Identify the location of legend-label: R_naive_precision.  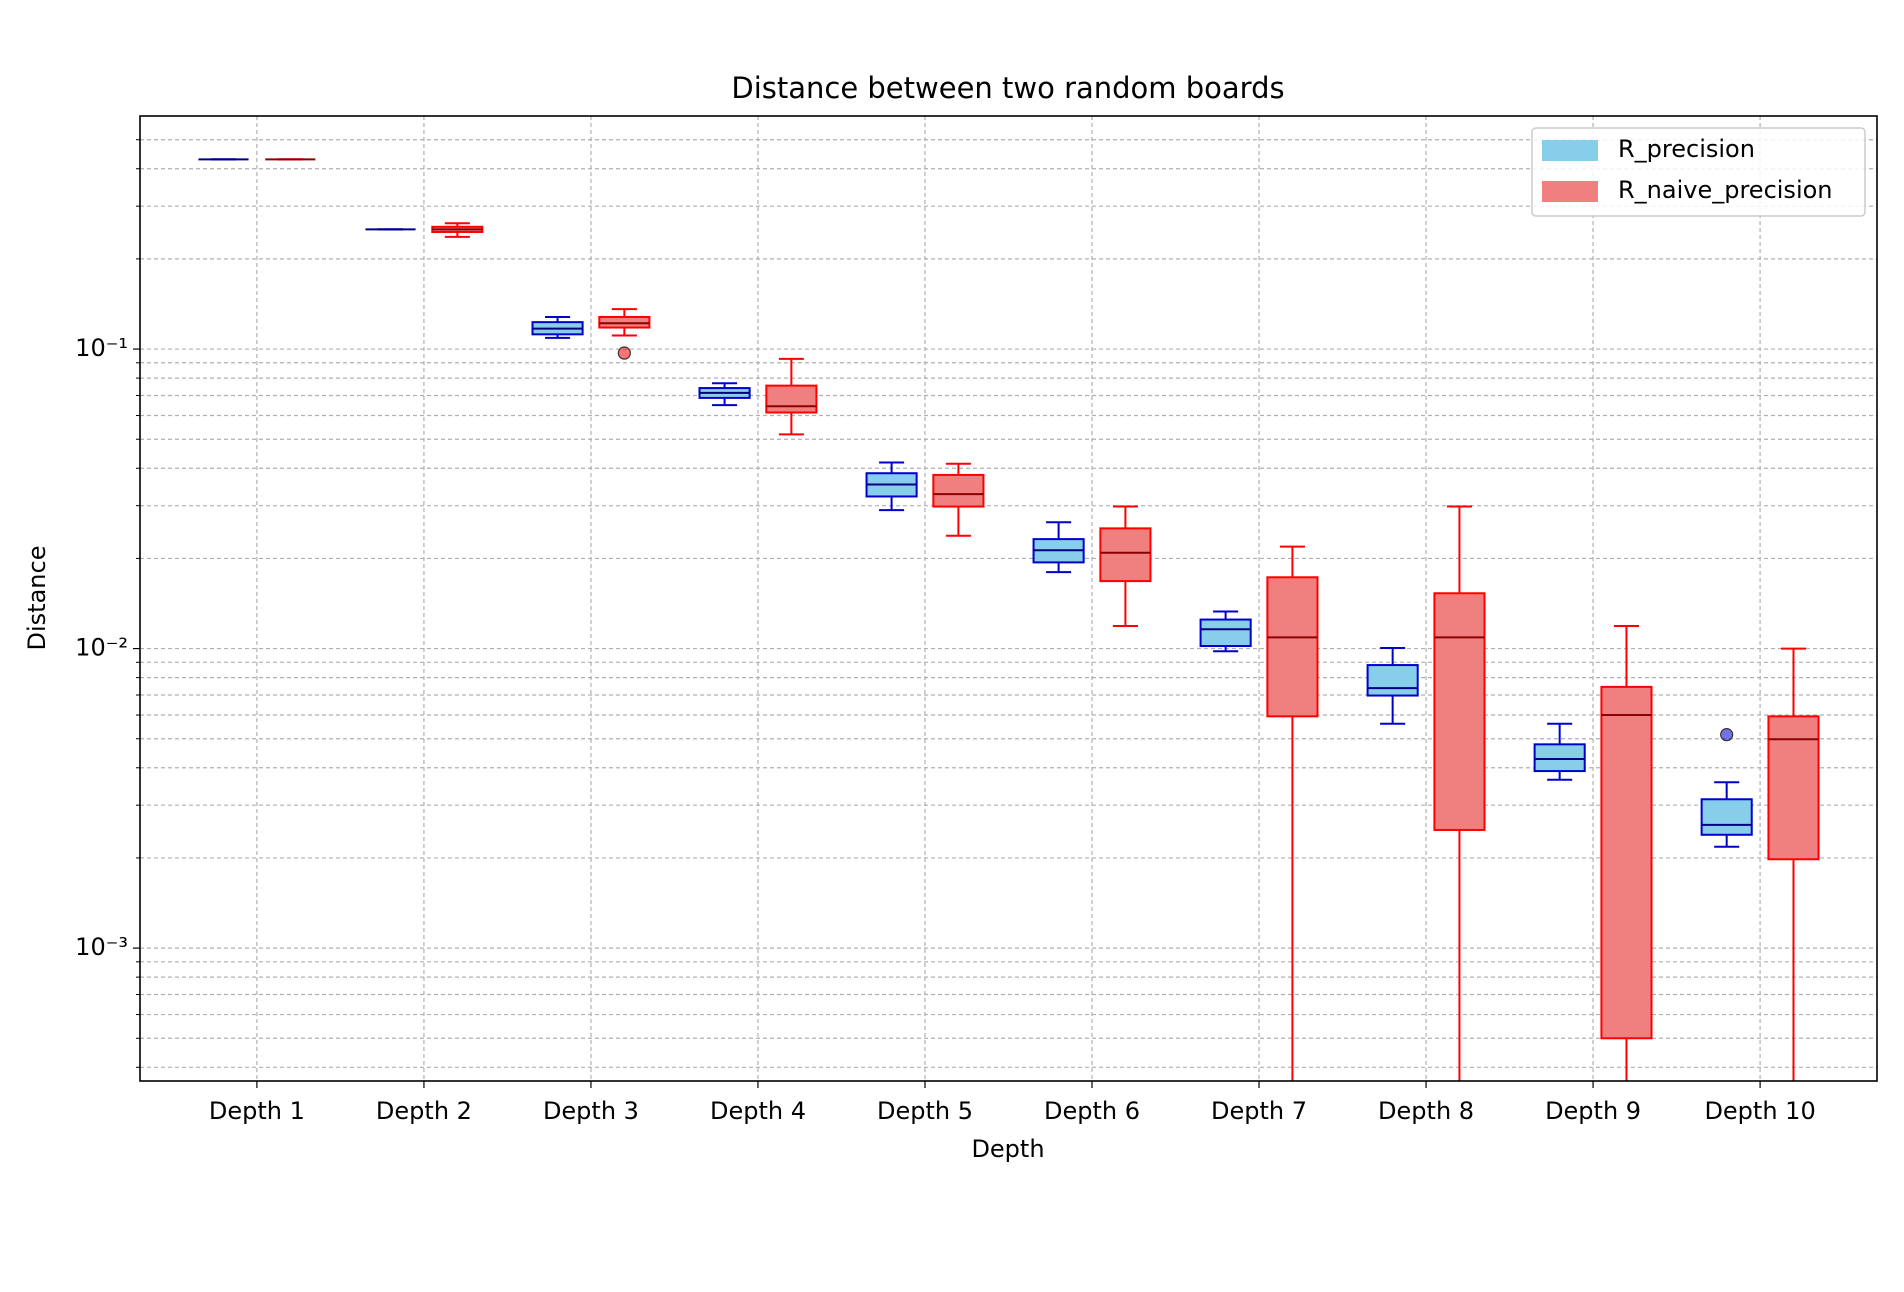
(1725, 190).